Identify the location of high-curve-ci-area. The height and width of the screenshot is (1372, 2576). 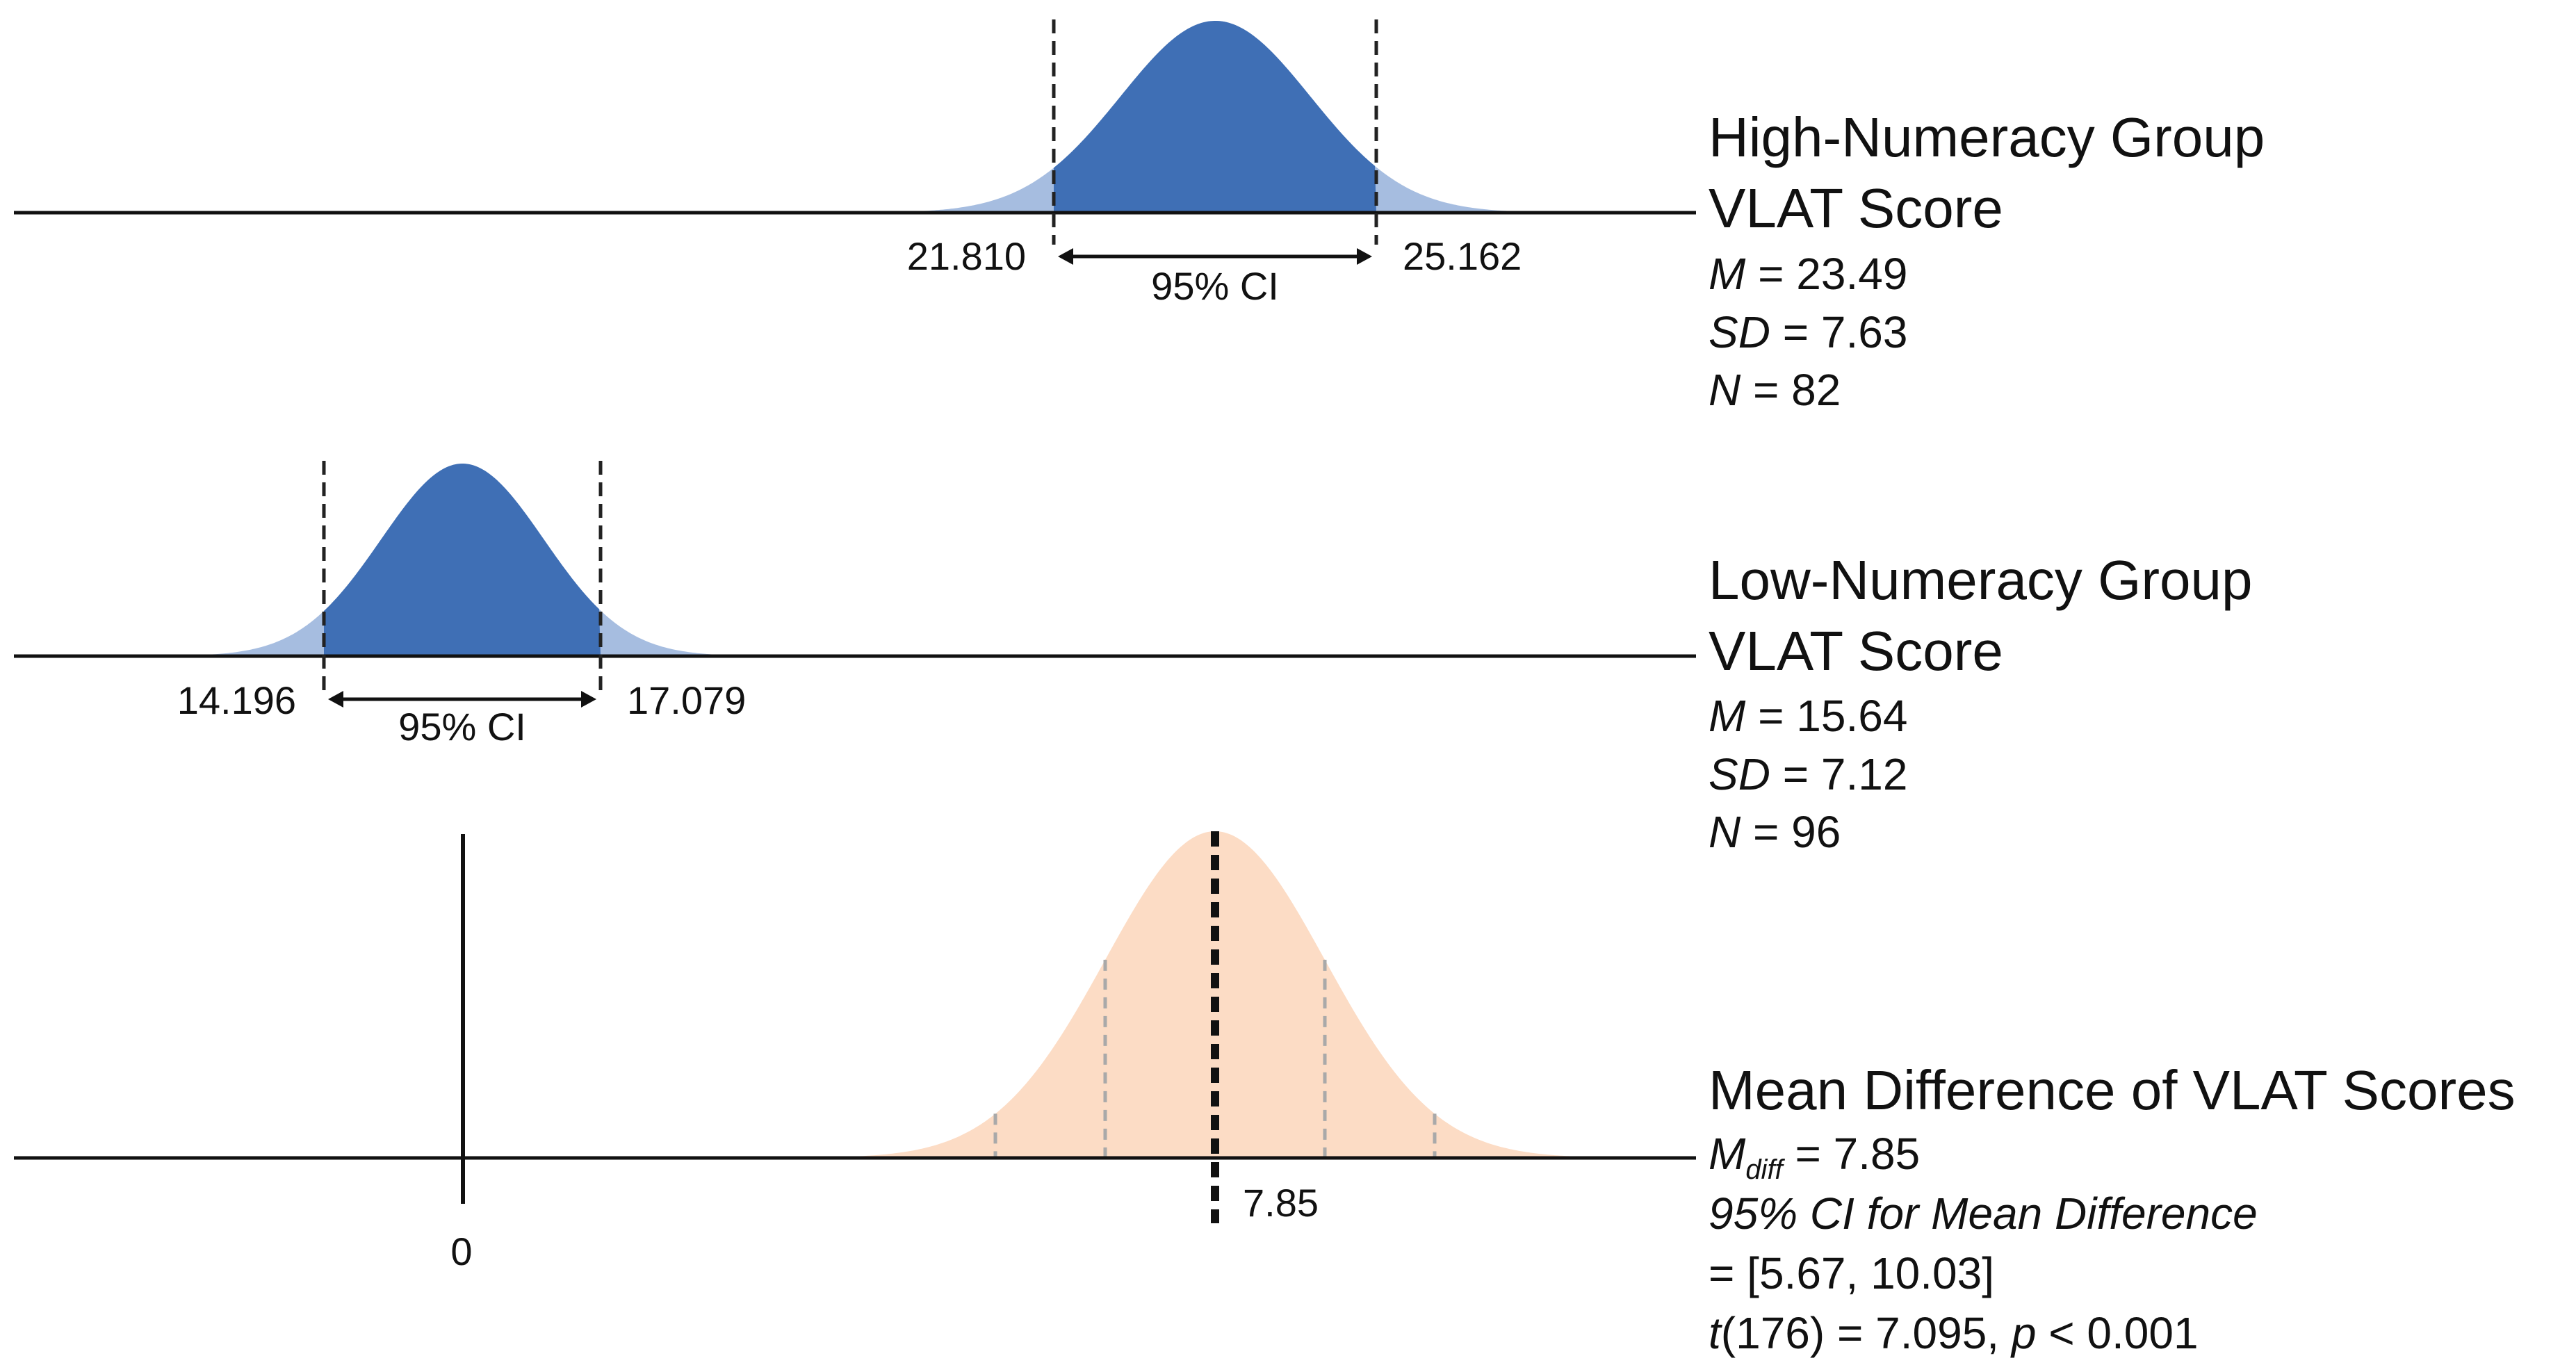
(1215, 117).